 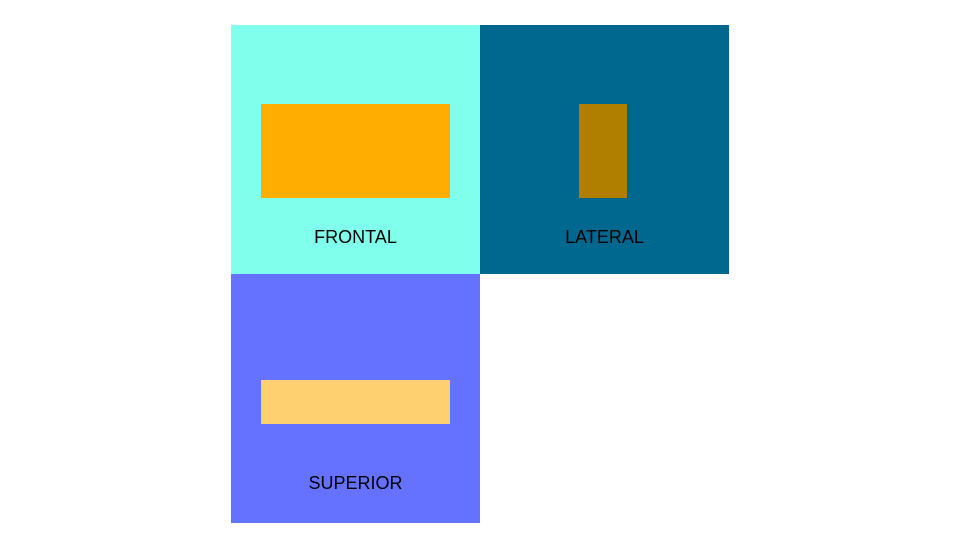 I want to click on frontal-view-shape, so click(x=355, y=151).